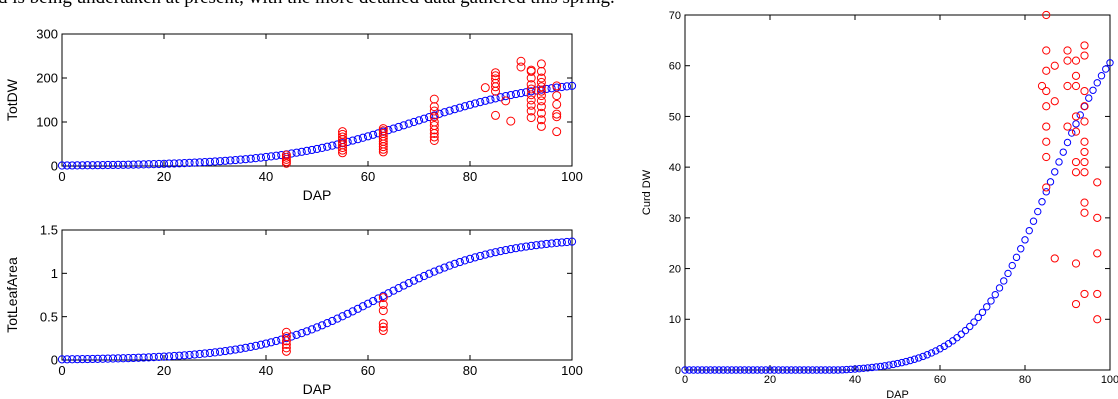 This screenshot has height=399, width=1118. Describe the element at coordinates (675, 117) in the screenshot. I see `y-tick-label: 50` at that location.